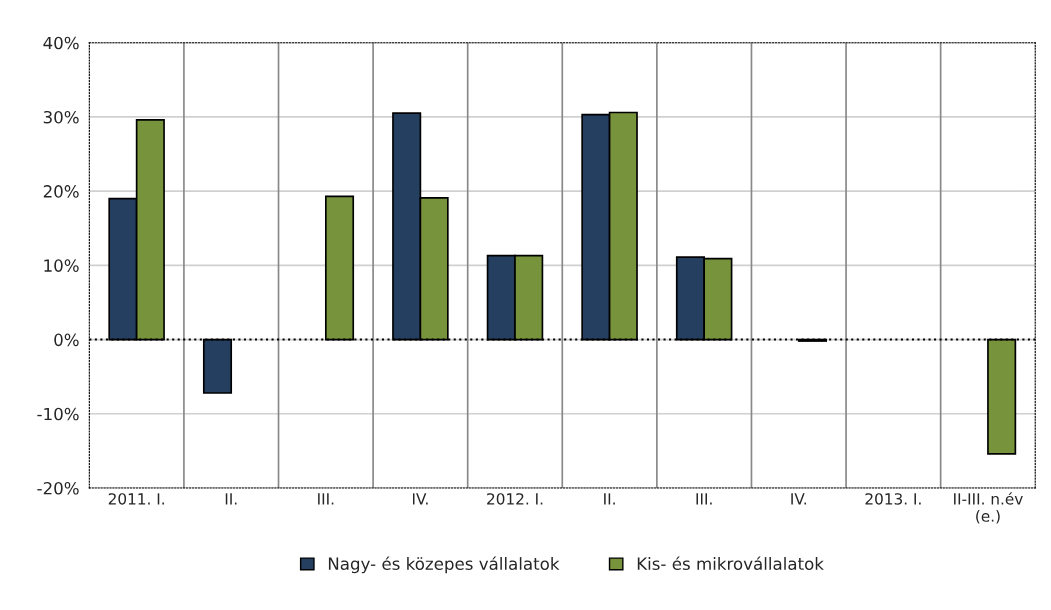 The height and width of the screenshot is (610, 1051). I want to click on y-tick-label: -10%, so click(58, 414).